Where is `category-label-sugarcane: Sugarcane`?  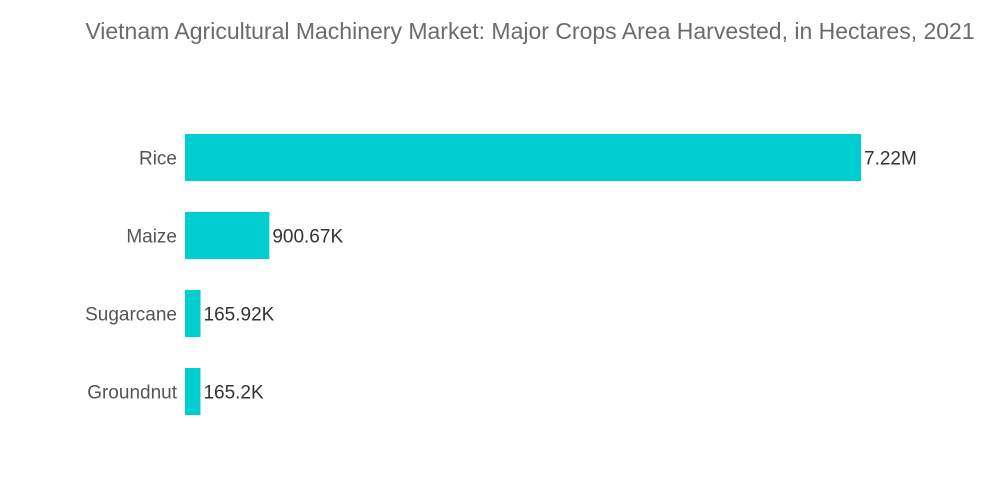 category-label-sugarcane: Sugarcane is located at coordinates (131, 315).